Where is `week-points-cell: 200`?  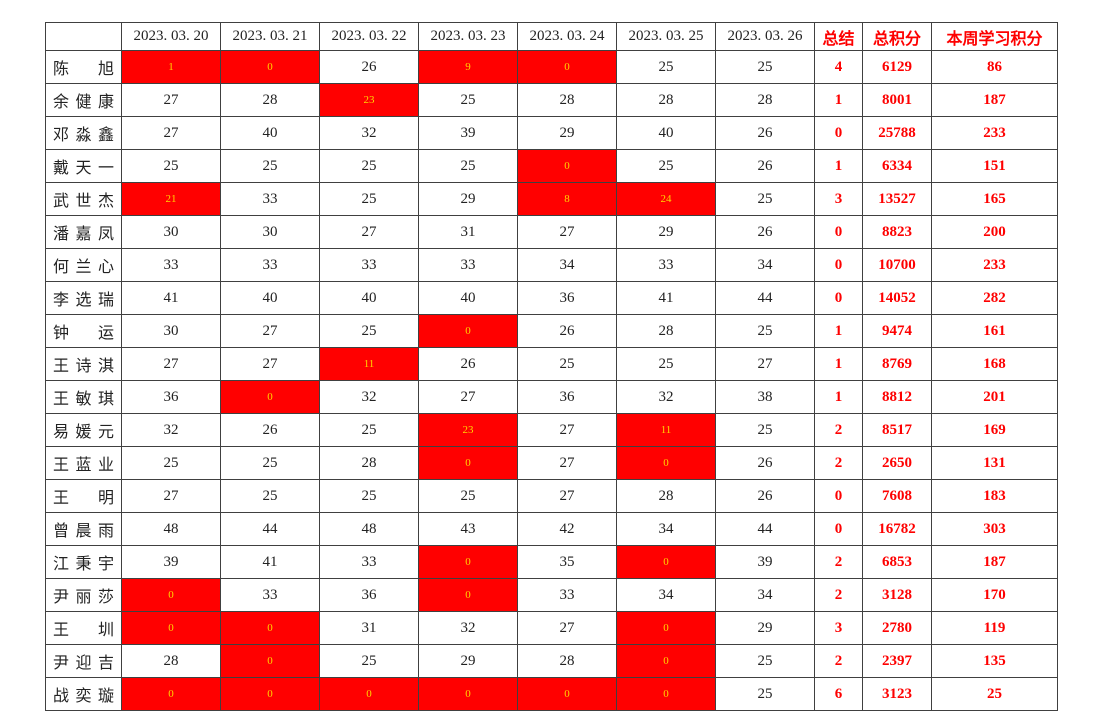 week-points-cell: 200 is located at coordinates (994, 232).